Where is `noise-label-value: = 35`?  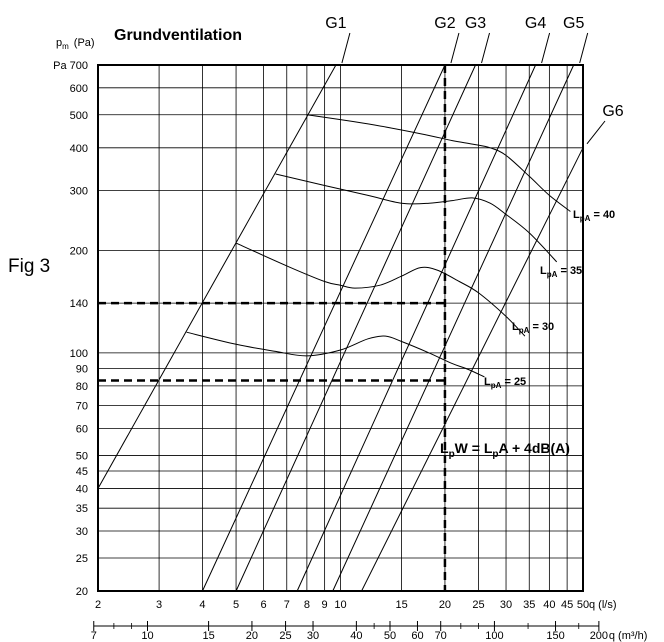 noise-label-value: = 35 is located at coordinates (569, 271).